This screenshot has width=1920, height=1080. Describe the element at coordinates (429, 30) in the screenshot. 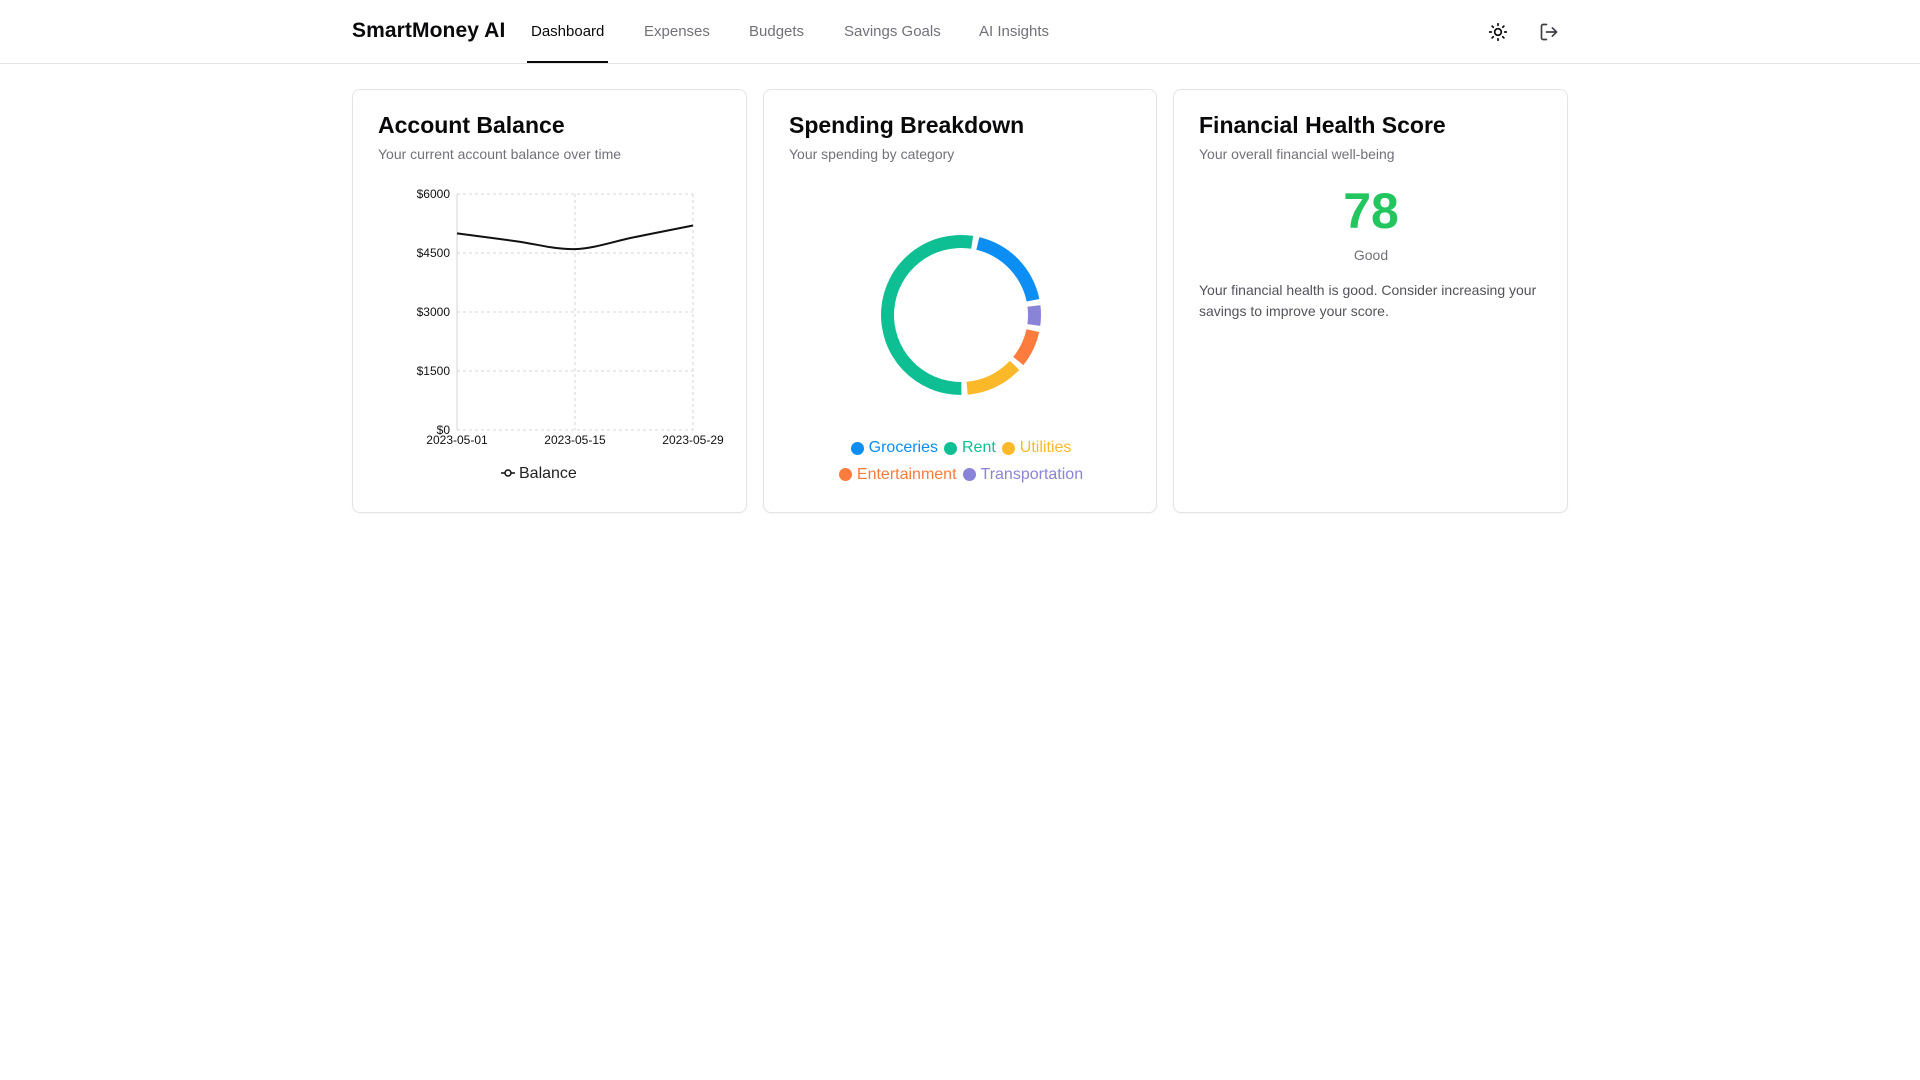

I see `app-title: SmartMoney AI` at that location.